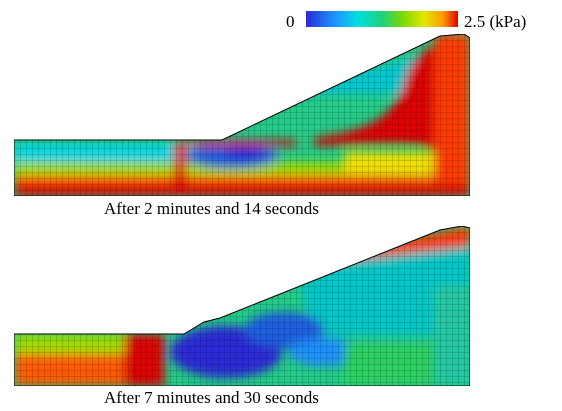 The height and width of the screenshot is (411, 562). I want to click on panel-1-caption: After 2 minutes and 14 seconds, so click(211, 208).